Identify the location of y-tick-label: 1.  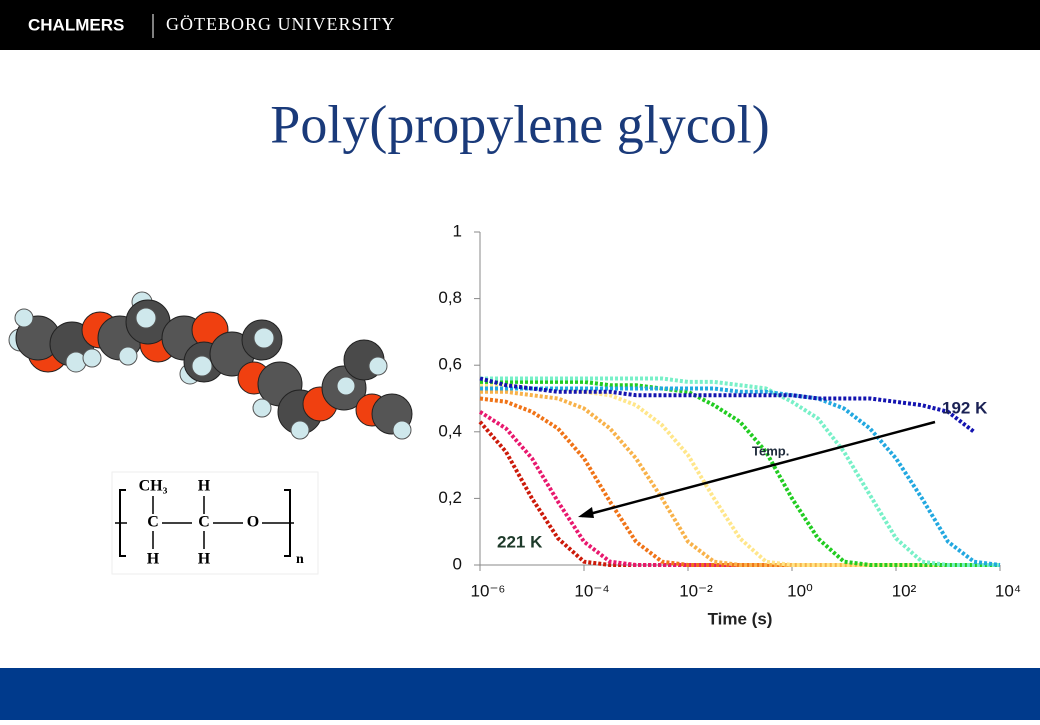
(457, 230).